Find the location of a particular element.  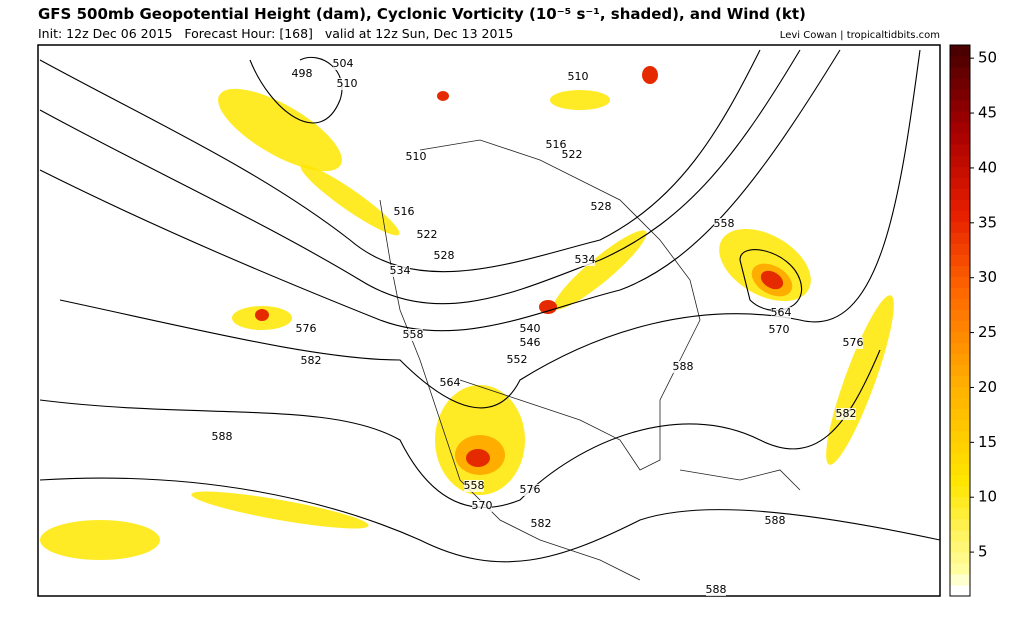

contour-label: 534 is located at coordinates (585, 259).